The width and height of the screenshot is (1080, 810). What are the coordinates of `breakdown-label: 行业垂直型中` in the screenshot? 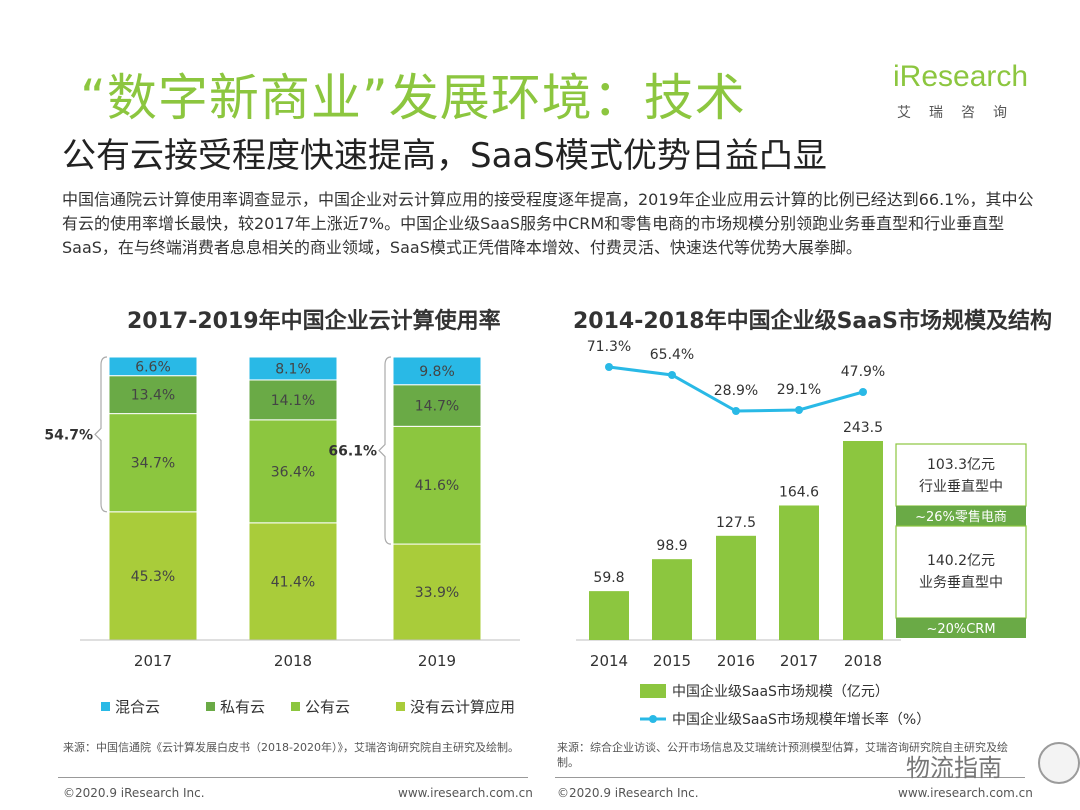 It's located at (961, 486).